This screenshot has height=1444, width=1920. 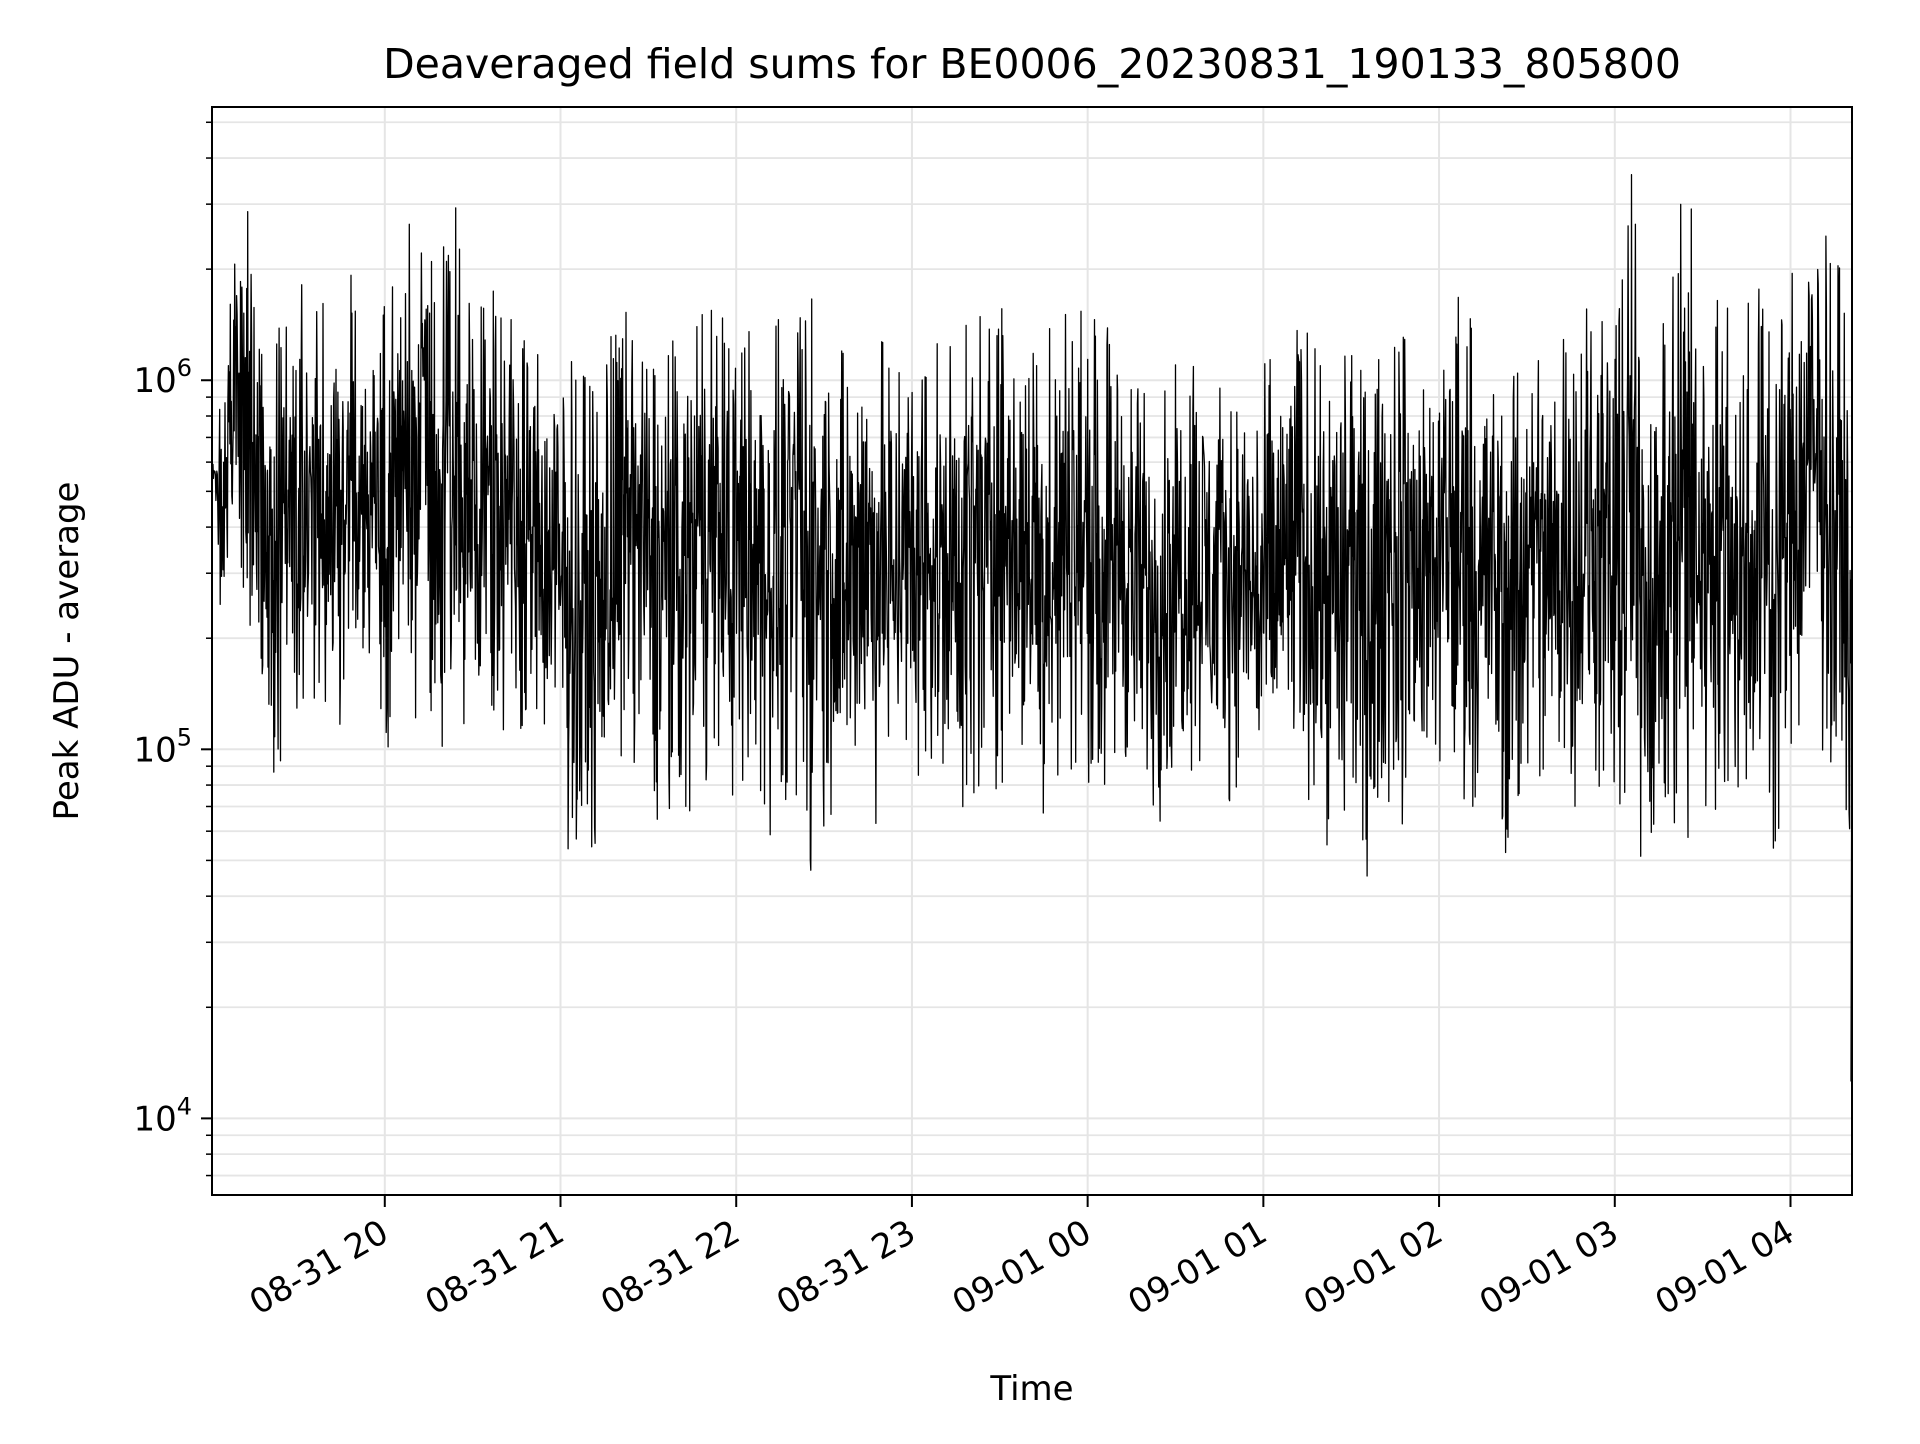 What do you see at coordinates (162, 377) in the screenshot?
I see `y-tick-label: 10⁶` at bounding box center [162, 377].